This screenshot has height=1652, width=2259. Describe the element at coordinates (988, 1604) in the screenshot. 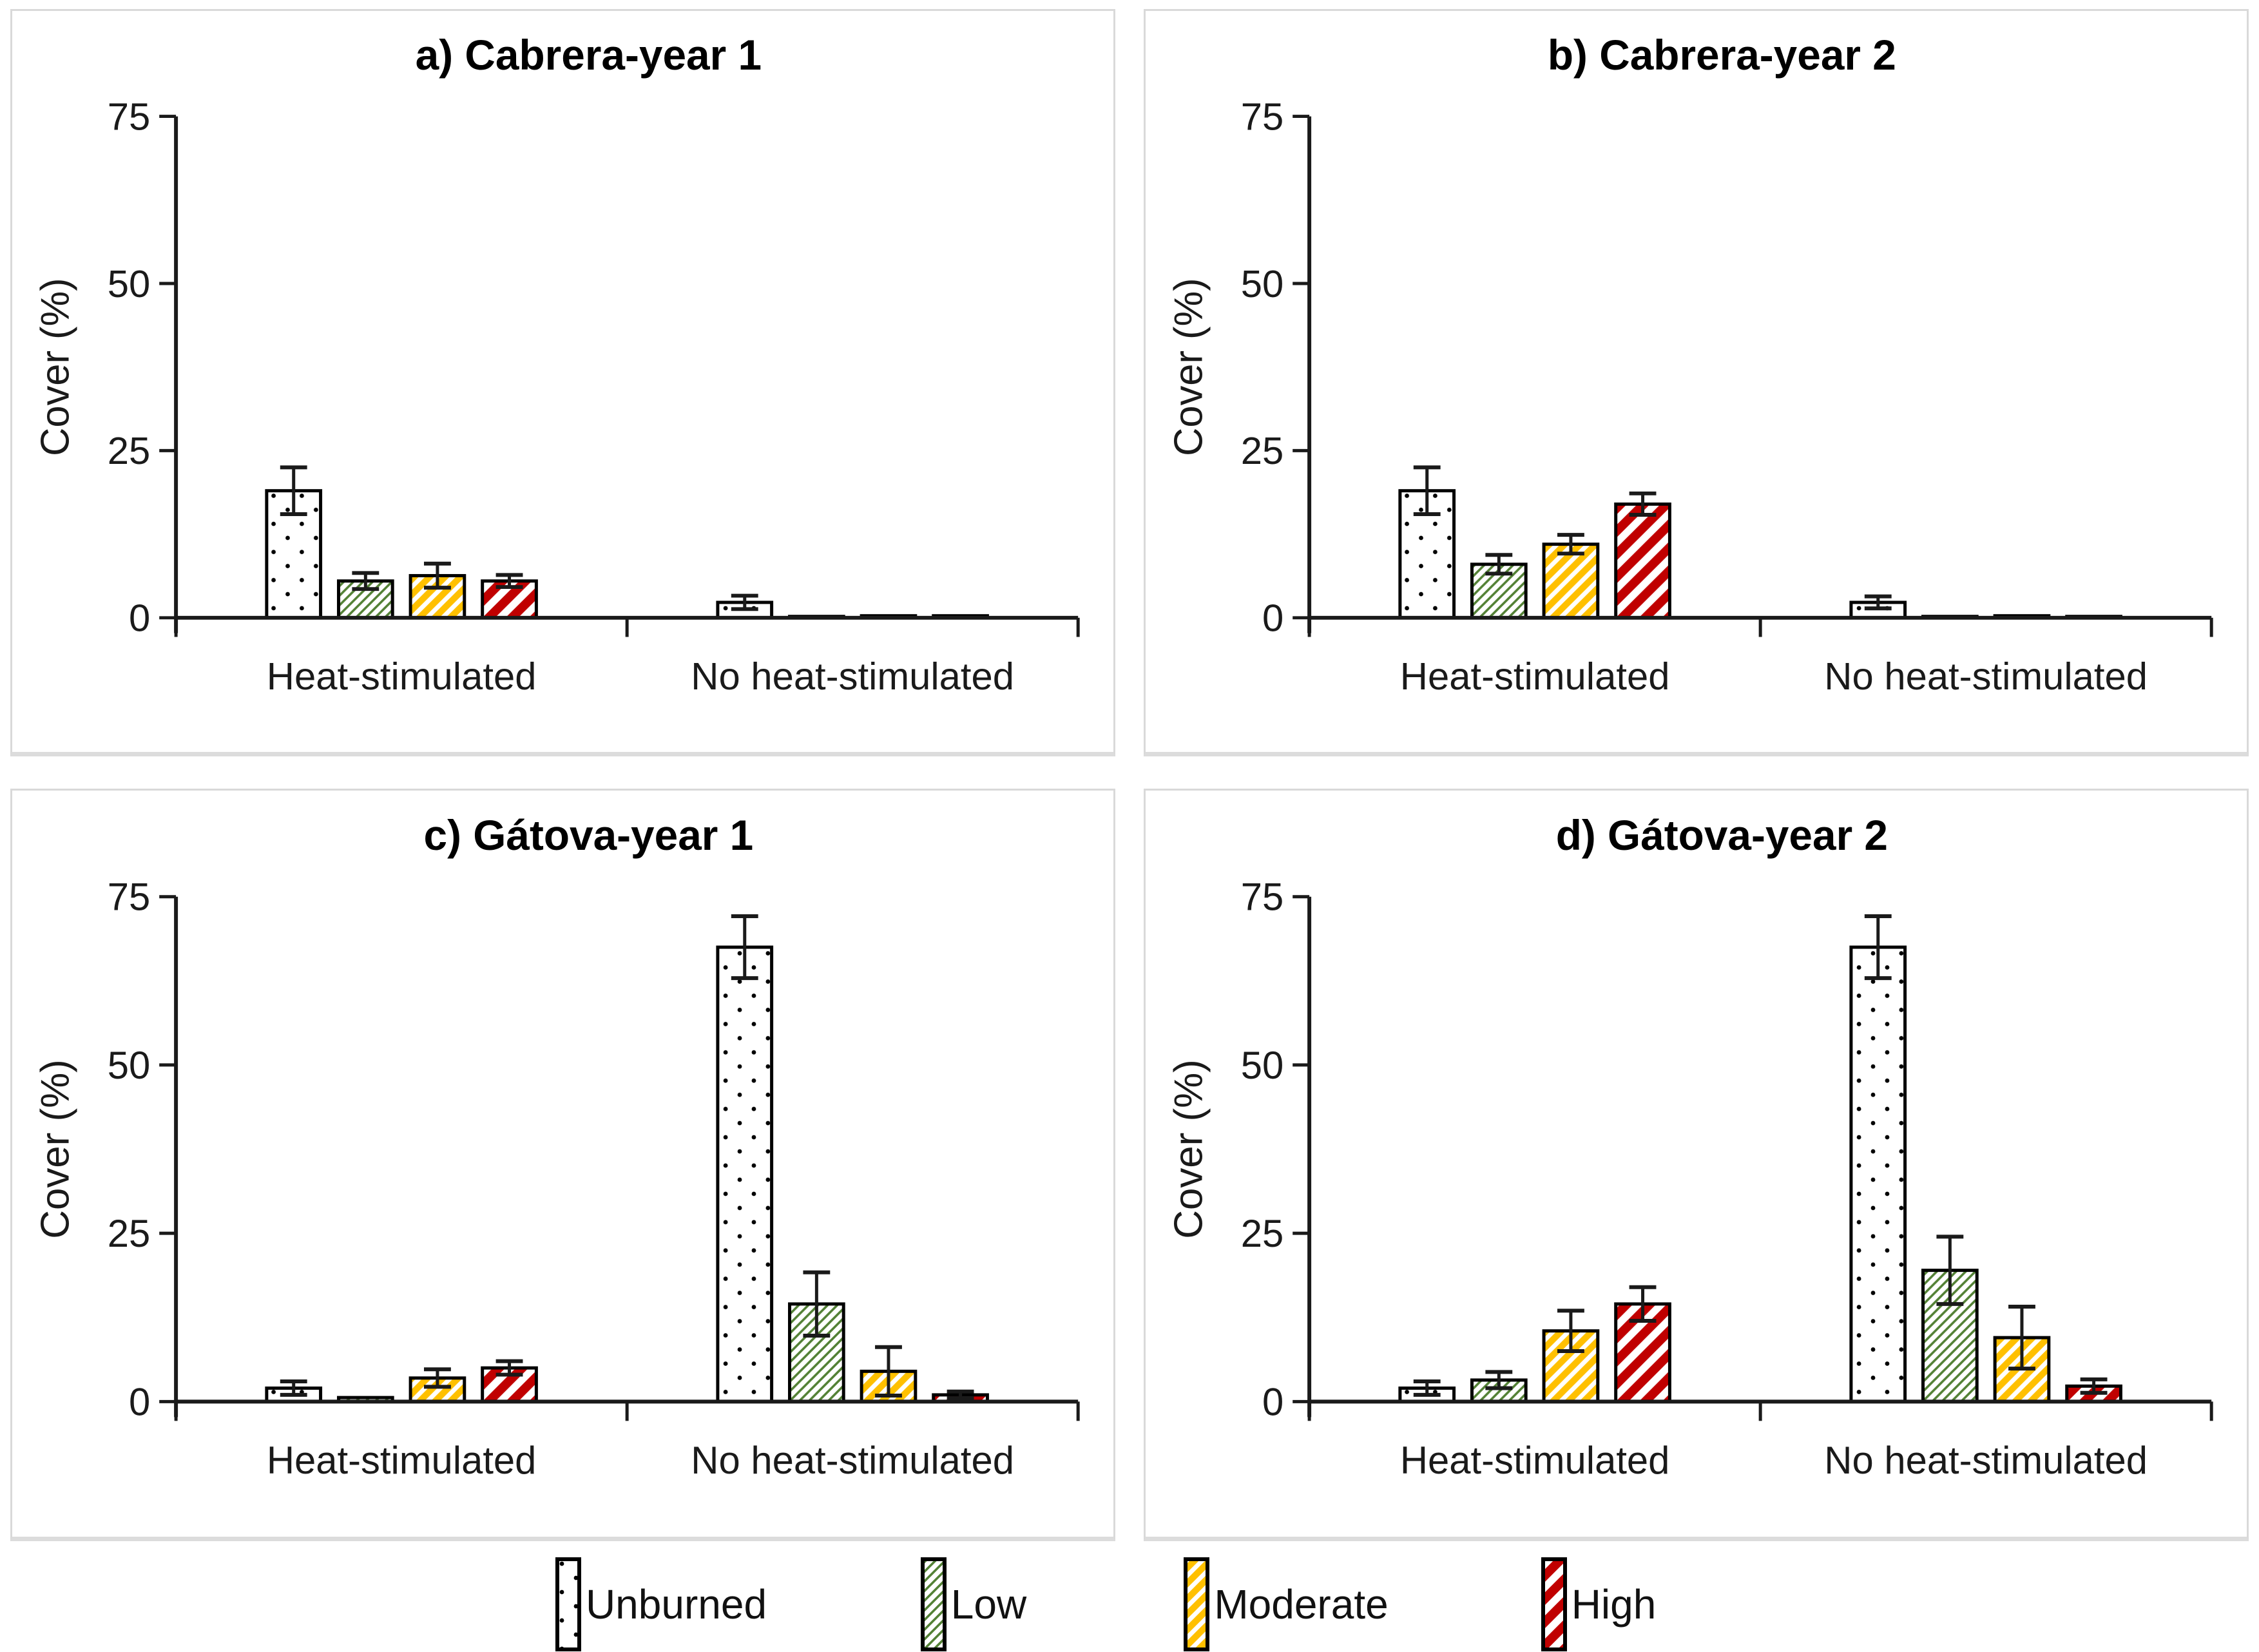

I see `legend-label-low: Low` at that location.